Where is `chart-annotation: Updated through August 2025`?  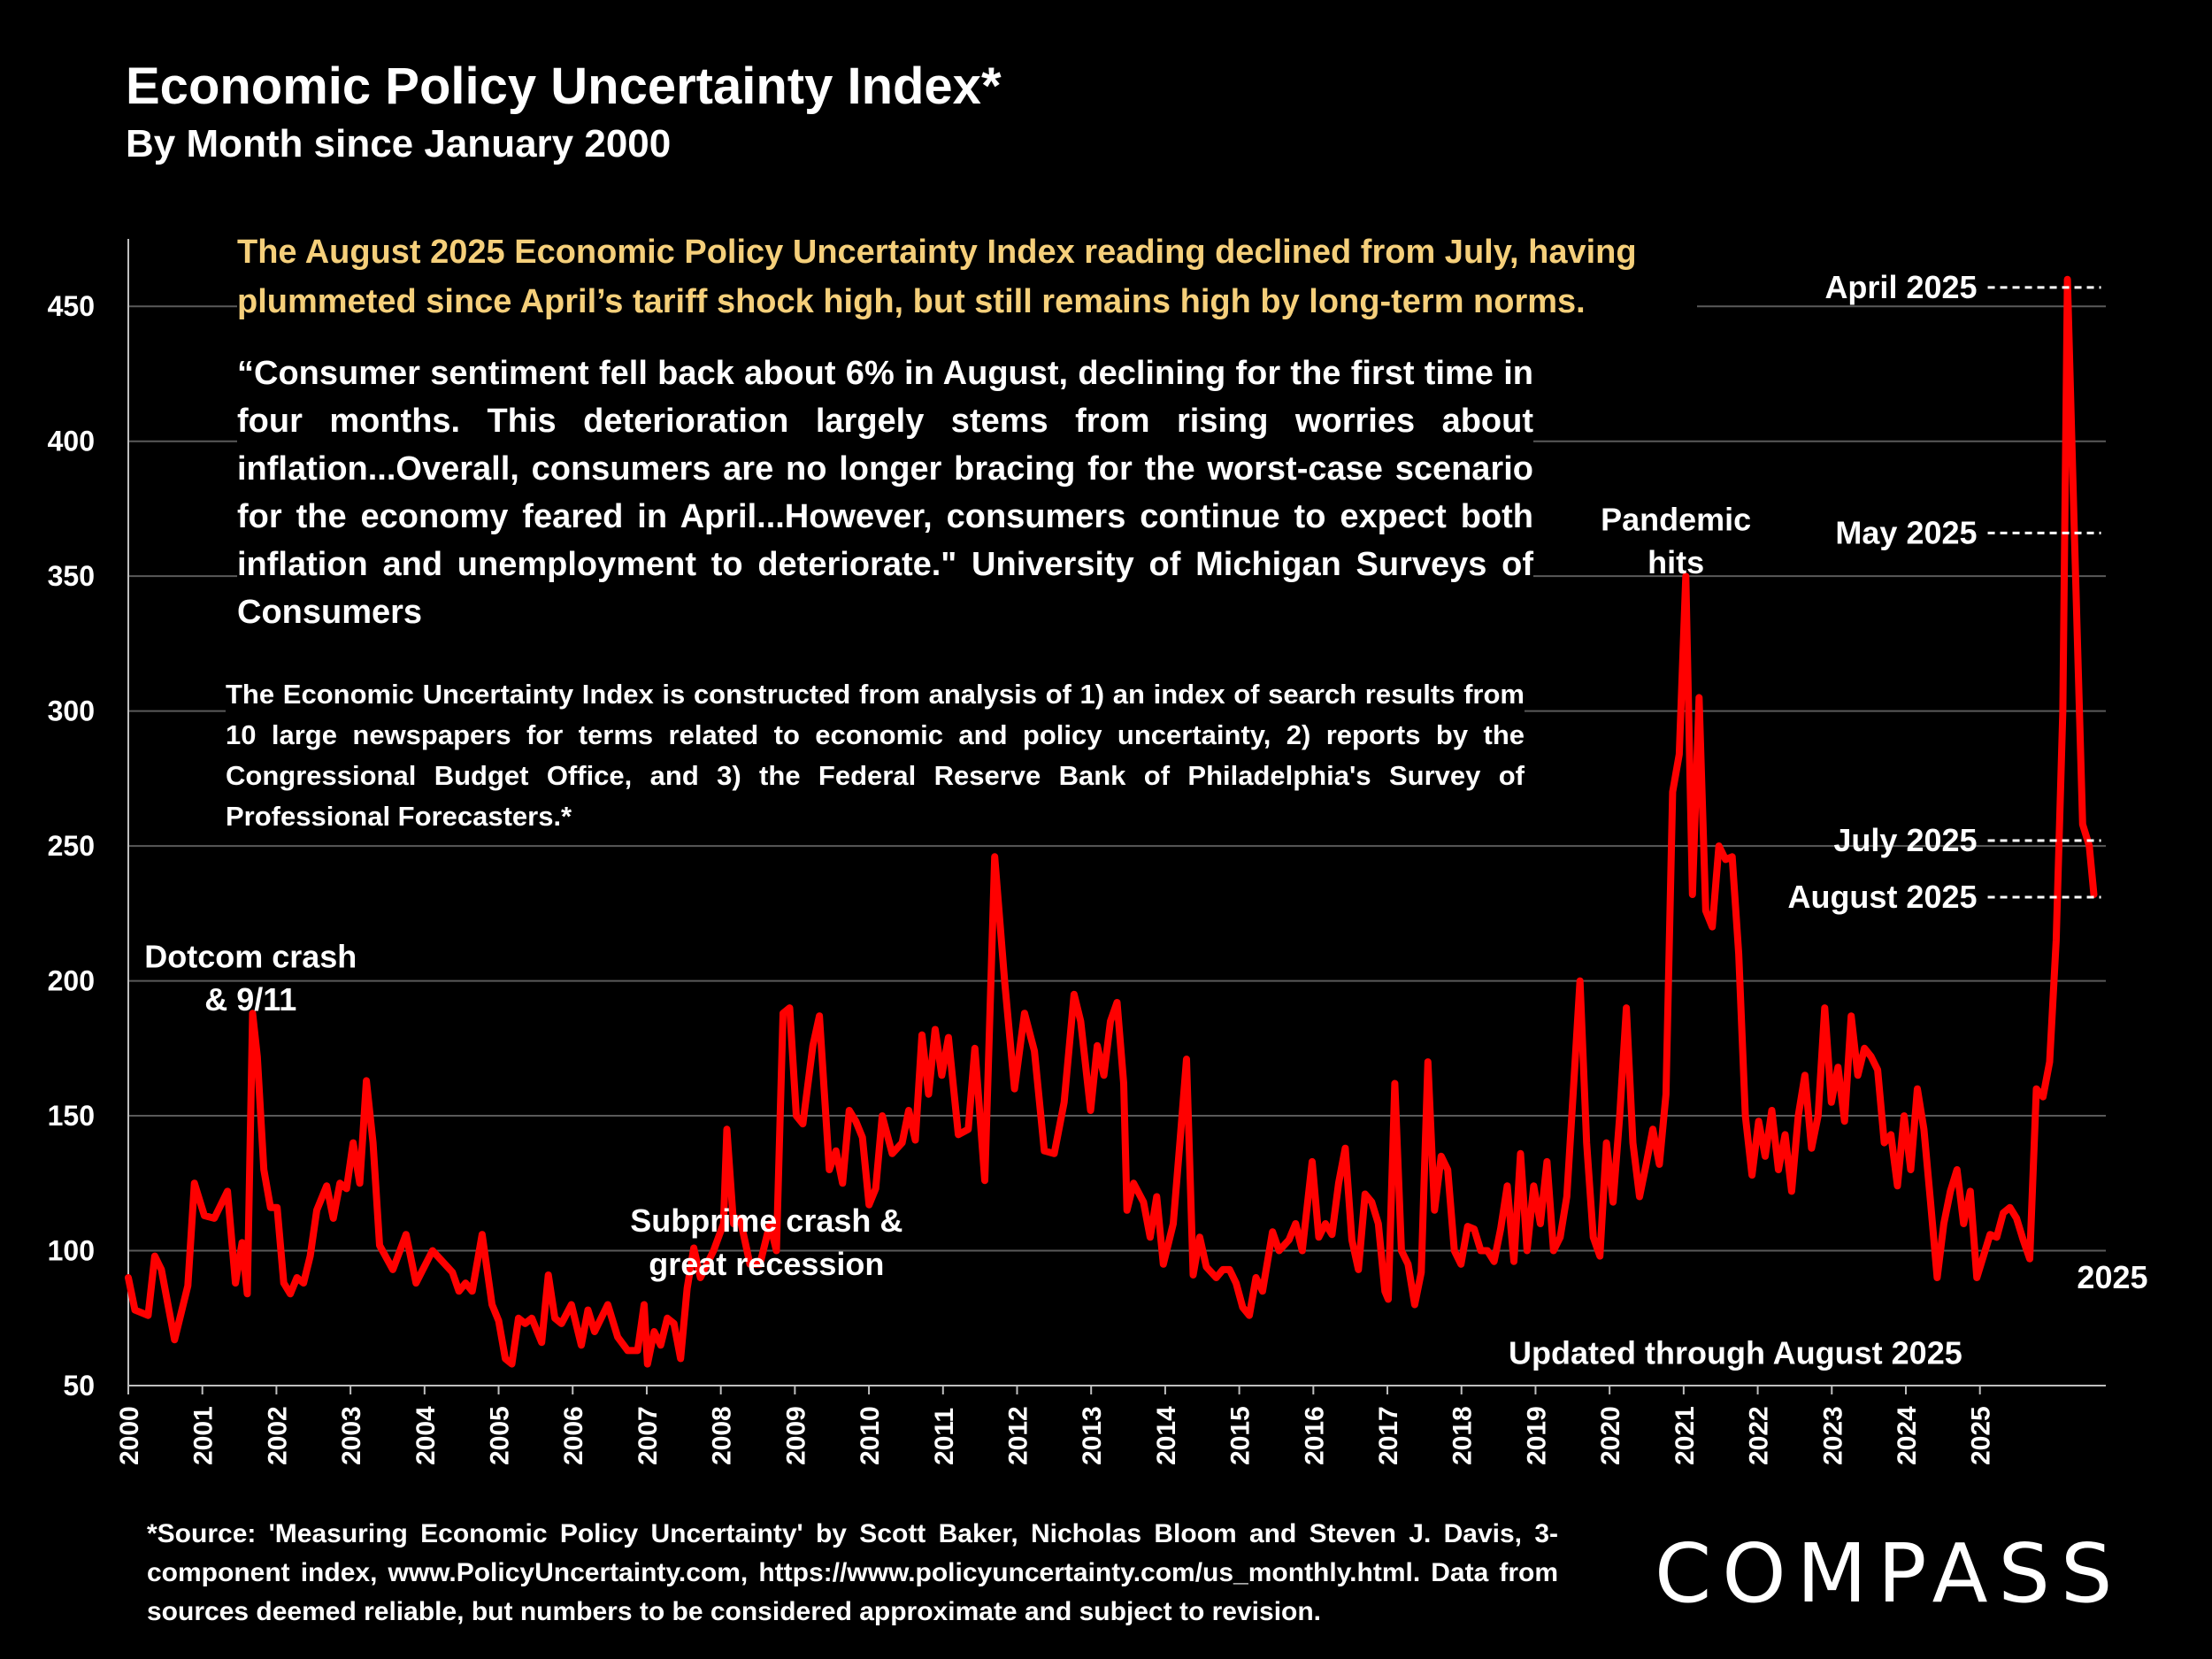 chart-annotation: Updated through August 2025 is located at coordinates (1736, 1353).